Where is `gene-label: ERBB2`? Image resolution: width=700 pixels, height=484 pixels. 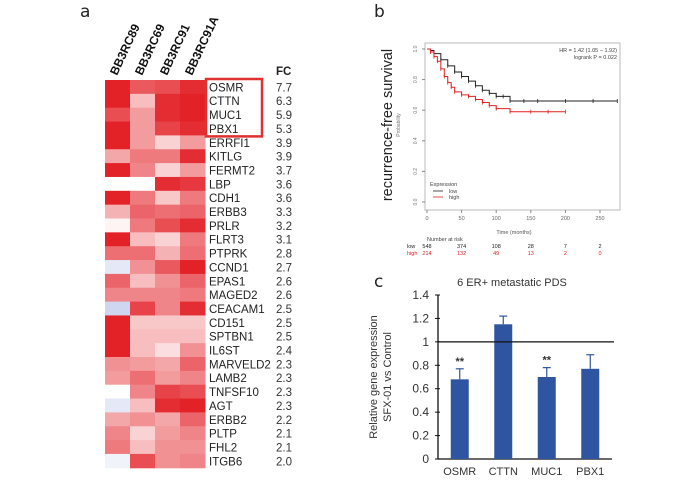
gene-label: ERBB2 is located at coordinates (228, 421).